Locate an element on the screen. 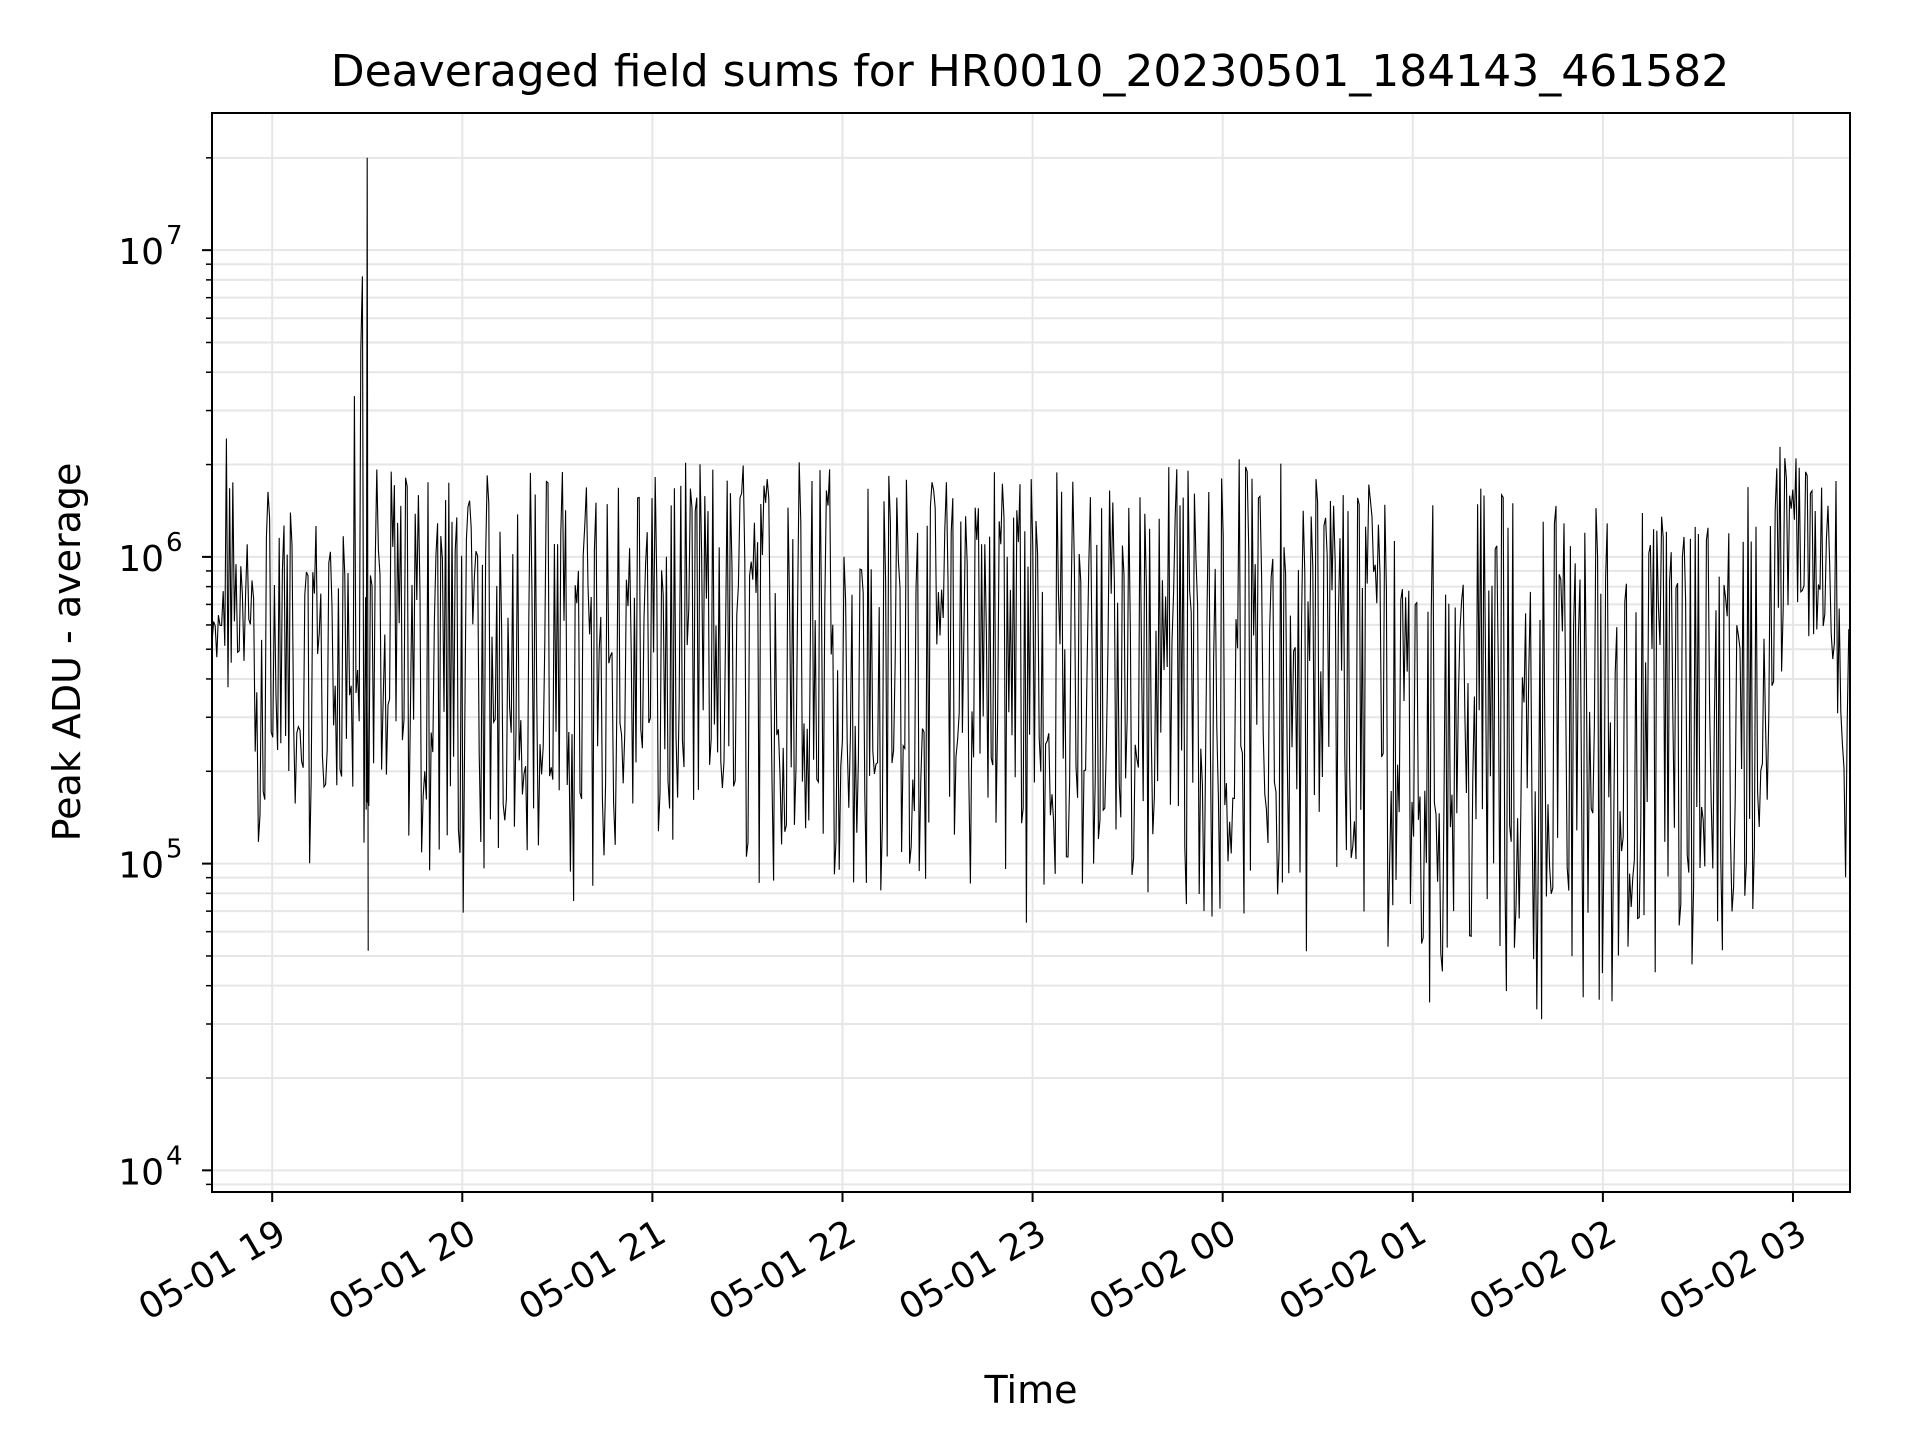 This screenshot has width=1920, height=1440. y-tick-exponent: 6 is located at coordinates (174, 543).